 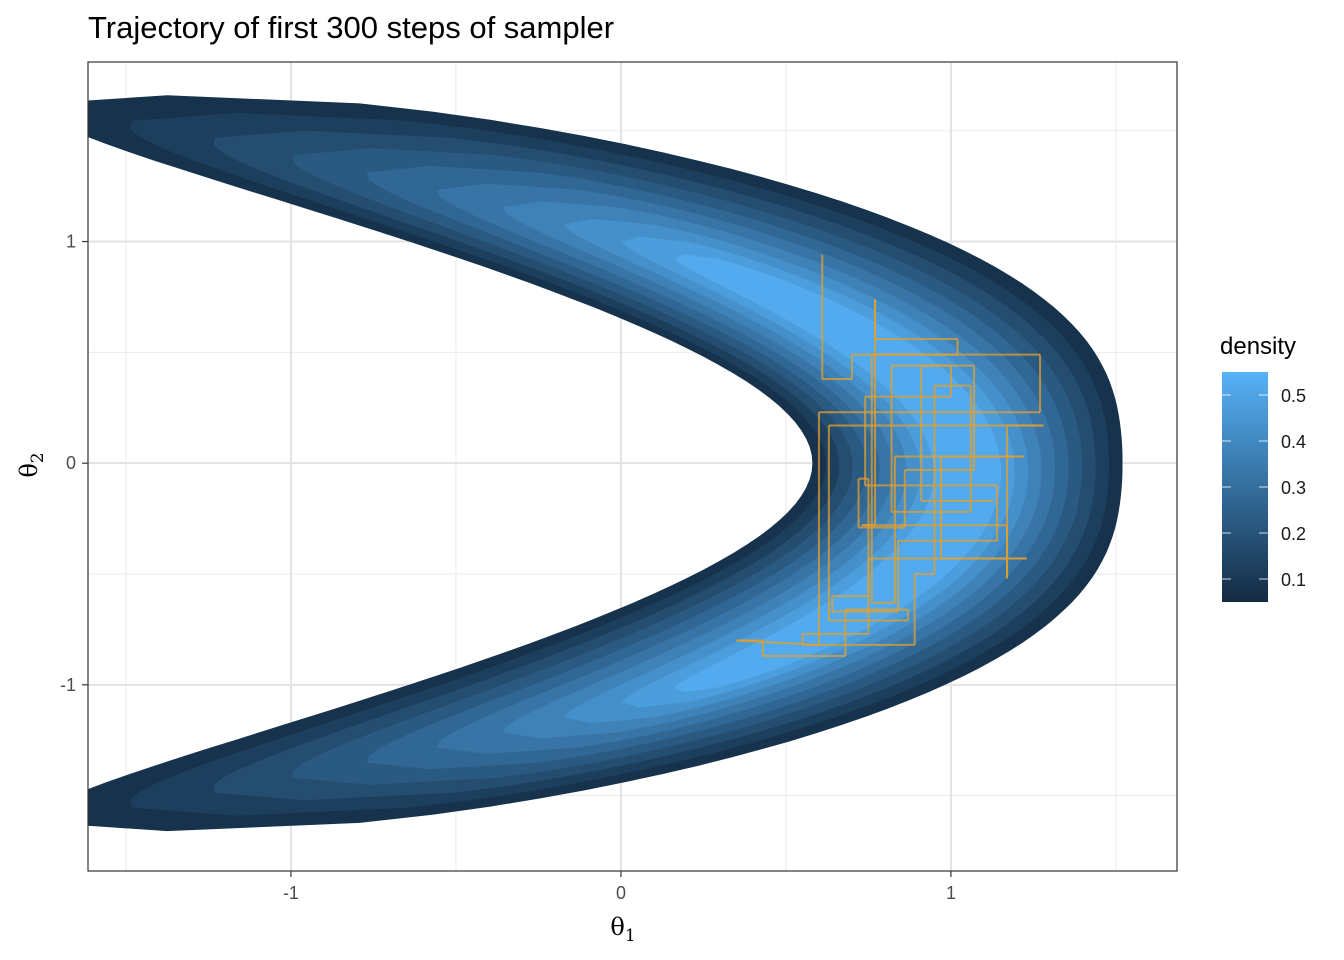 What do you see at coordinates (1293, 442) in the screenshot?
I see `legend-tick-label: 0.4` at bounding box center [1293, 442].